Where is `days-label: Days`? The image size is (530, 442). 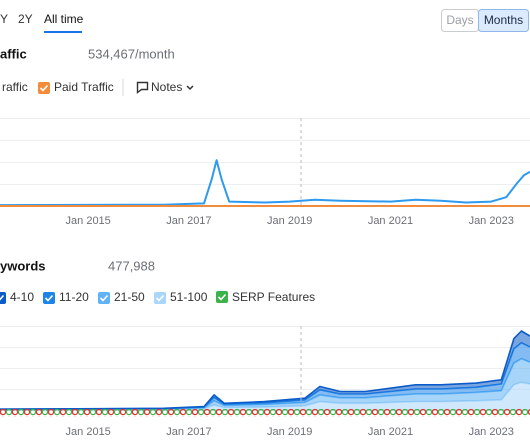
days-label: Days is located at coordinates (459, 20).